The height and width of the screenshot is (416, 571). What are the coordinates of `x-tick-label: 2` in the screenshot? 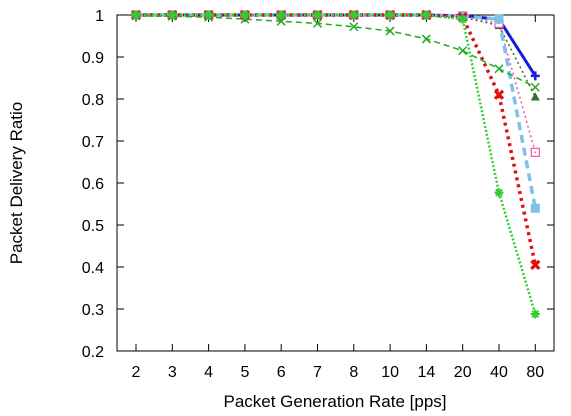 It's located at (136, 372).